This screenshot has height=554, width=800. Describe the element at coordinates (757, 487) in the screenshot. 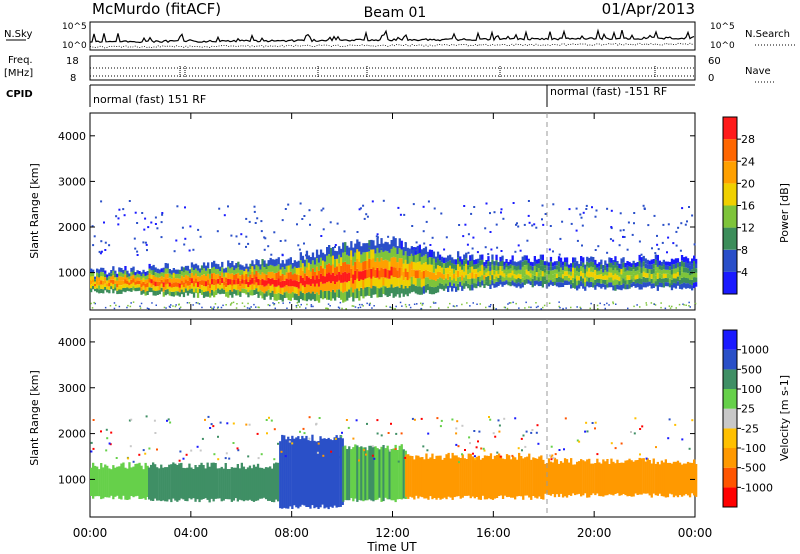

I see `velocity-colorbar-tick-label-0: -1000` at that location.